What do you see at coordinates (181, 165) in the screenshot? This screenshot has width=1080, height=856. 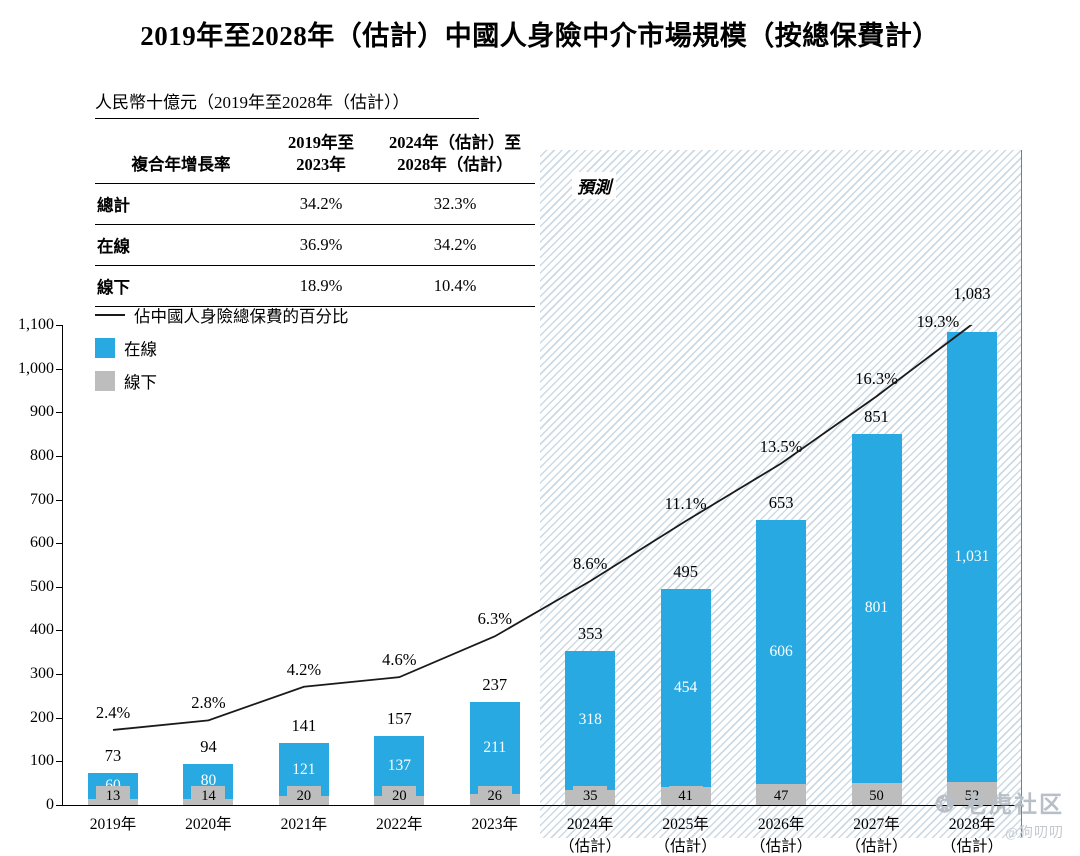 I see `cagr-header-label: 複合年增長率` at bounding box center [181, 165].